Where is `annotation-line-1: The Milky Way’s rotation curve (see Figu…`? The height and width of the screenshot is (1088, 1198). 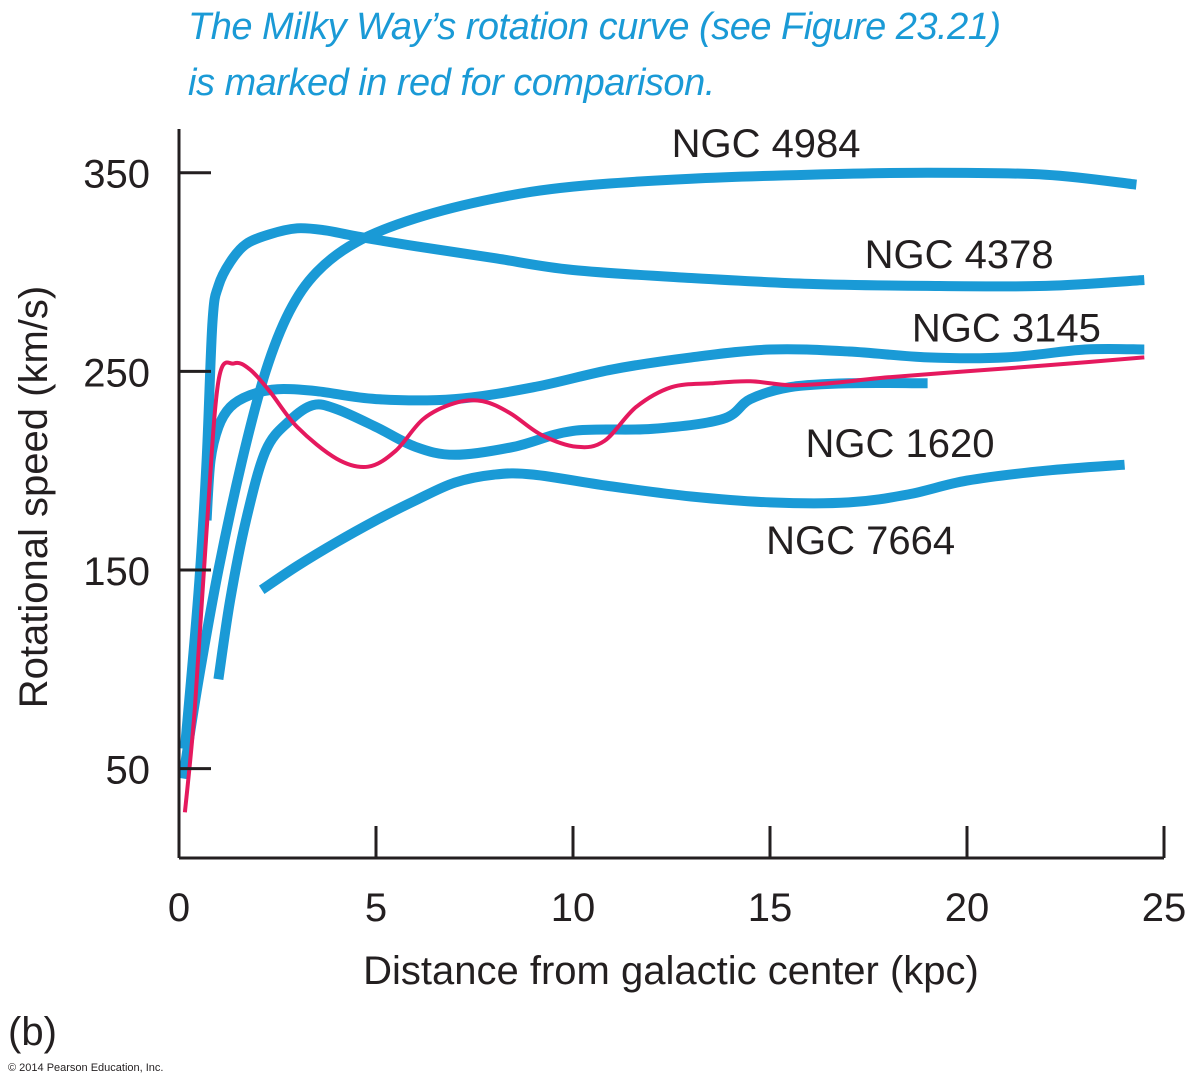 annotation-line-1: The Milky Way’s rotation curve (see Figu… is located at coordinates (594, 27).